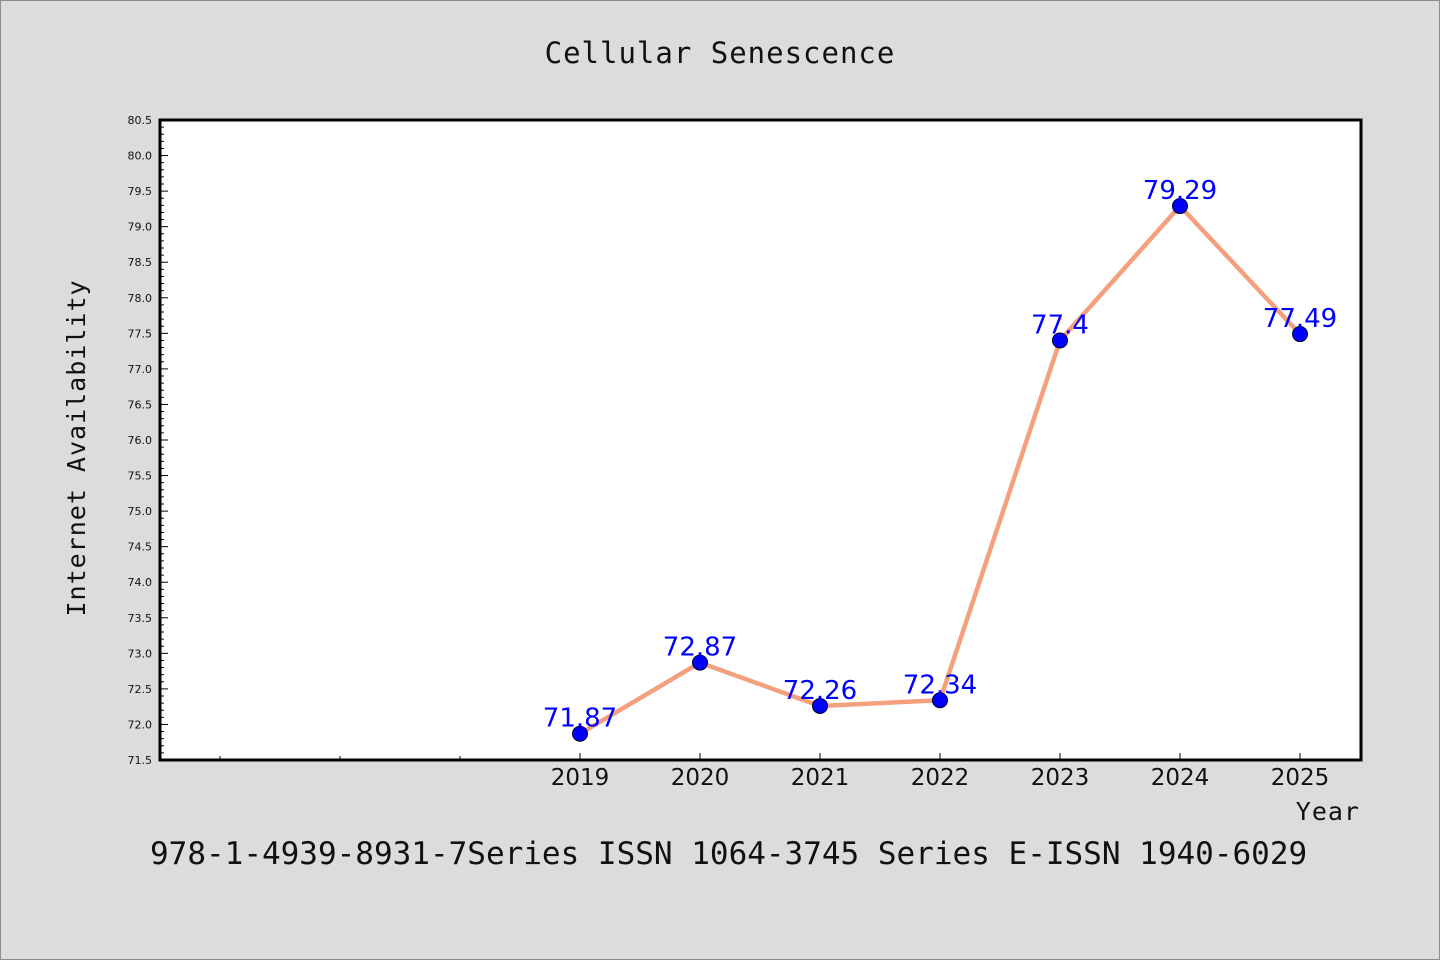 The image size is (1440, 960). Describe the element at coordinates (140, 156) in the screenshot. I see `y-tick-label: 80.0` at that location.